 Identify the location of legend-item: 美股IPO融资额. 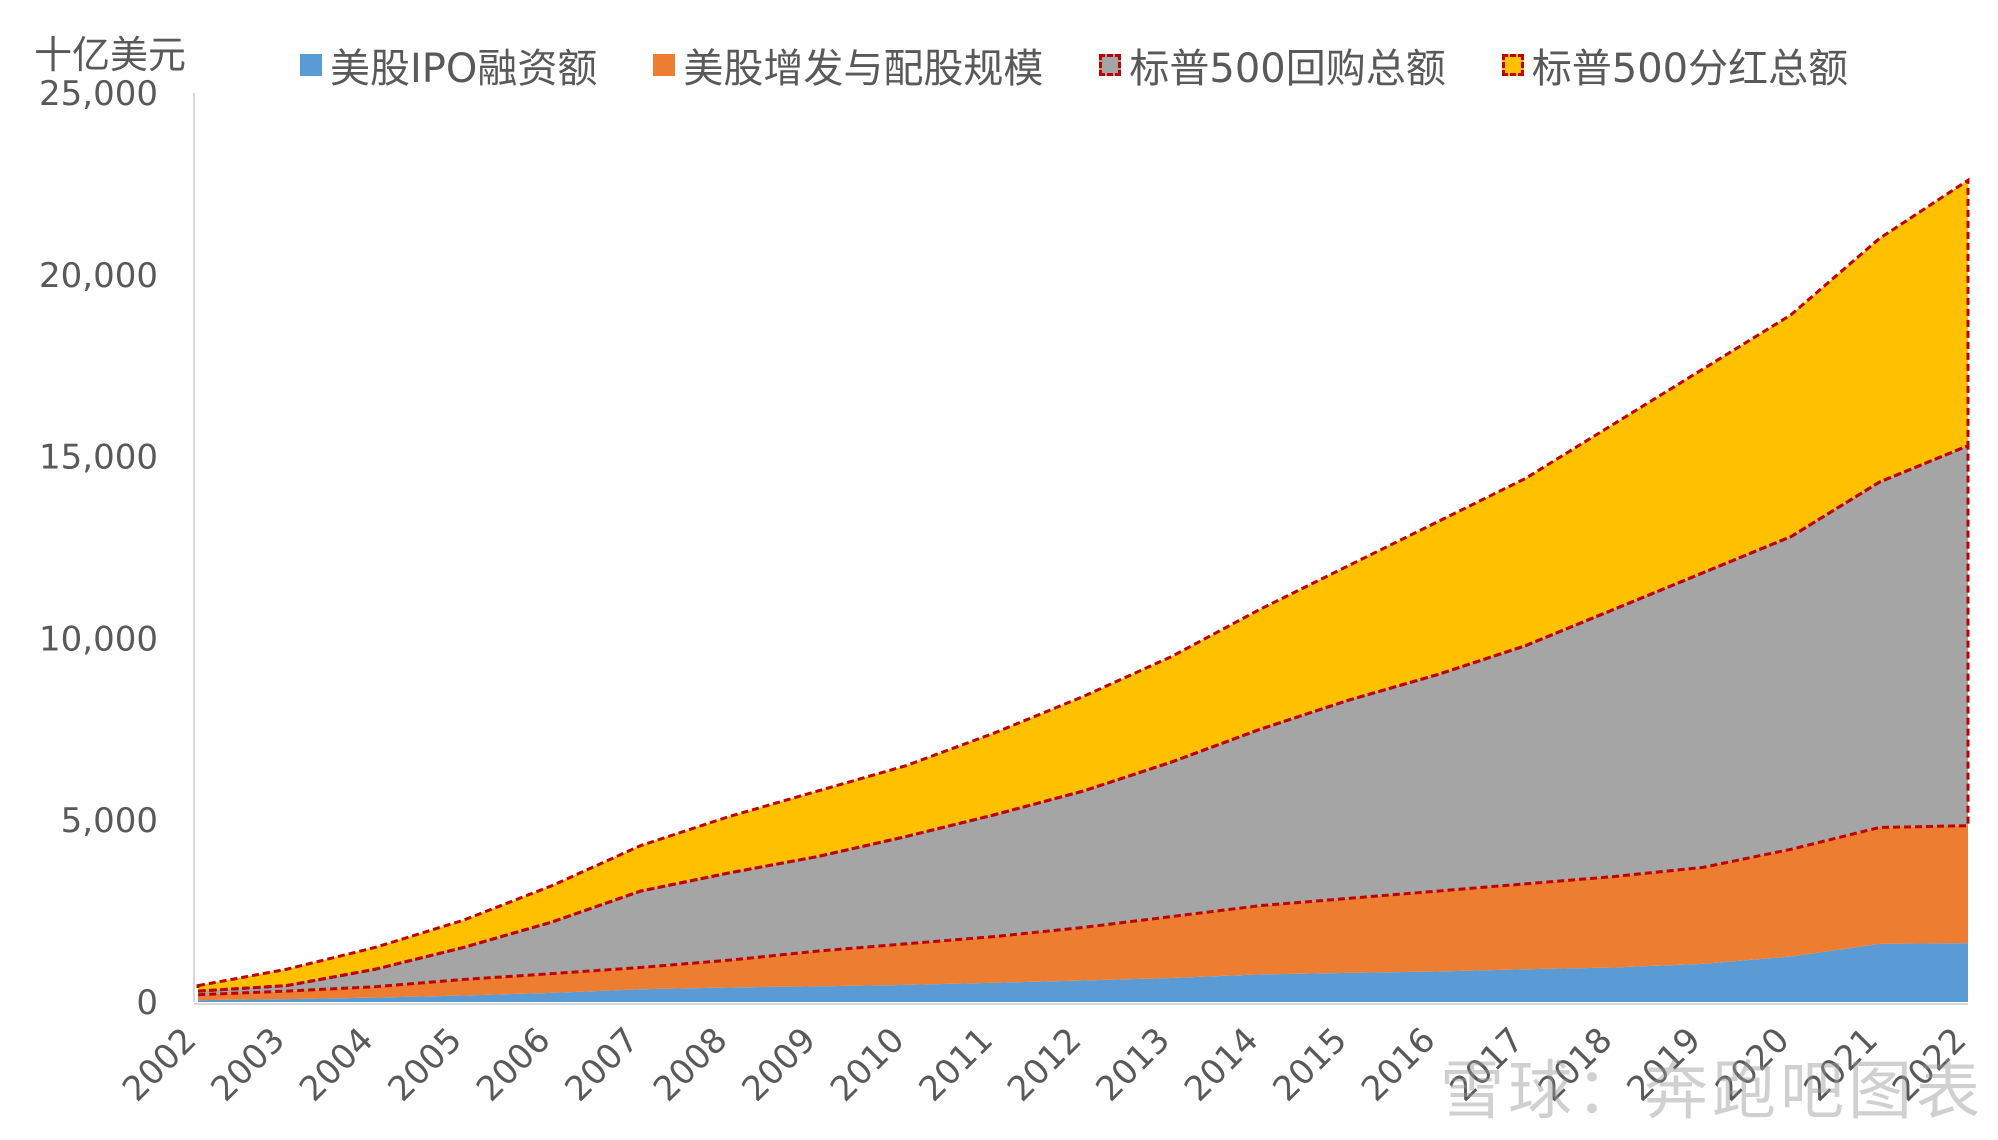
(448, 65).